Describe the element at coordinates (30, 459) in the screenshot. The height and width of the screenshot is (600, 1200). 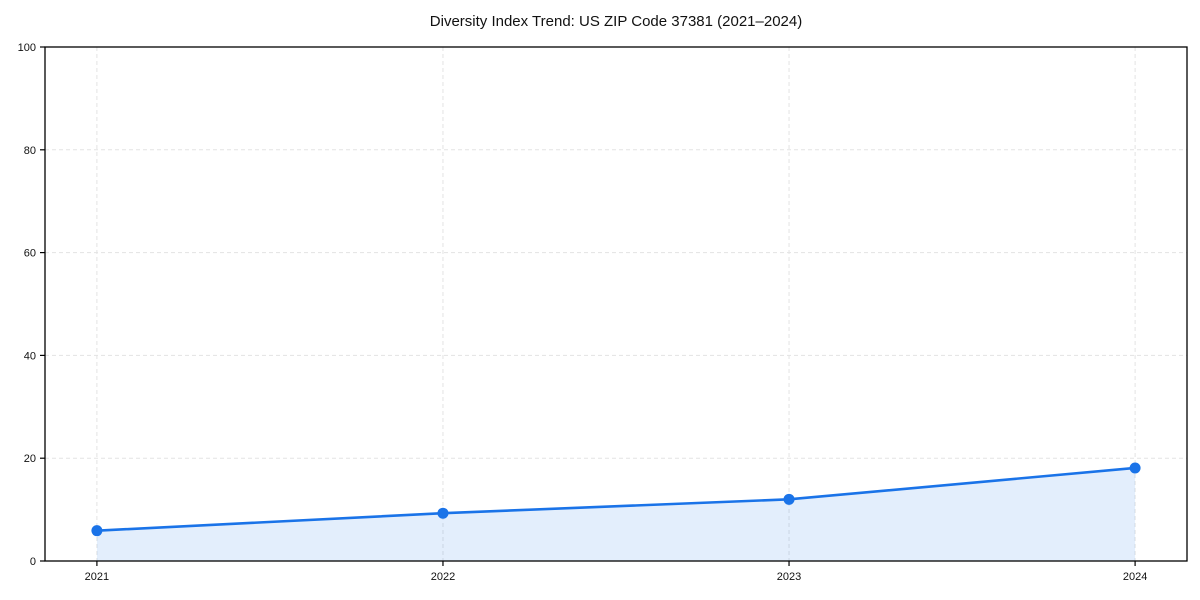
I see `y-tick-label: 20` at that location.